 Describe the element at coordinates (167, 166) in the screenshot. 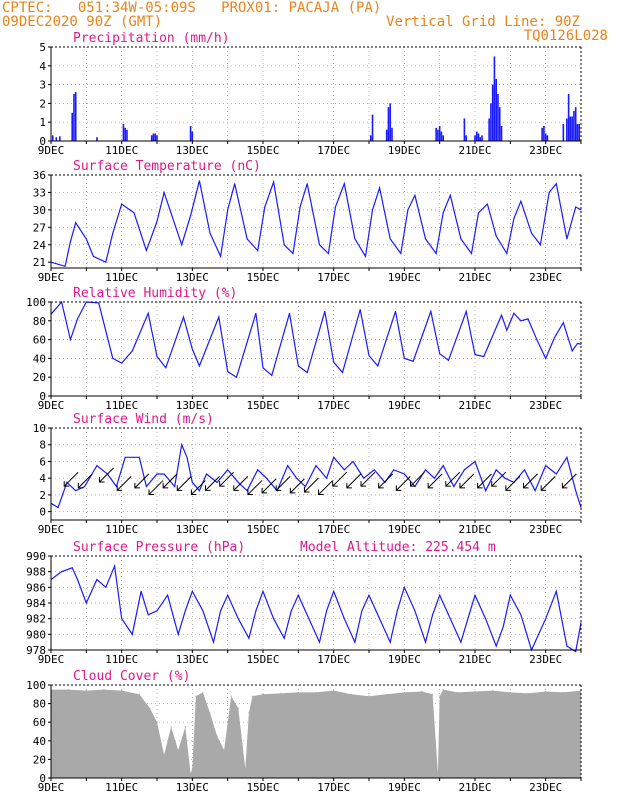

I see `panel-title: Surface Temperature (nC)` at that location.